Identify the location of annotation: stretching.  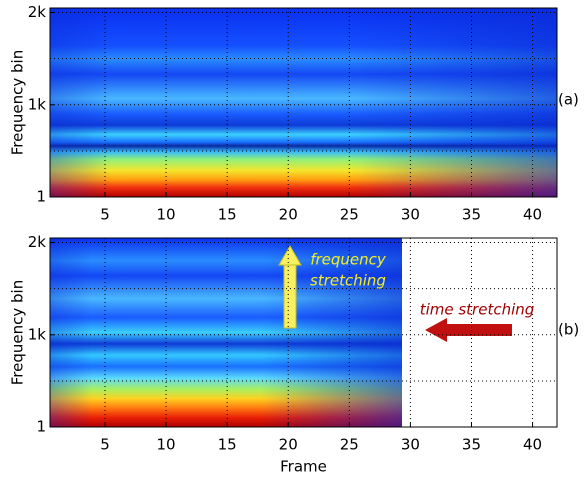
(348, 281).